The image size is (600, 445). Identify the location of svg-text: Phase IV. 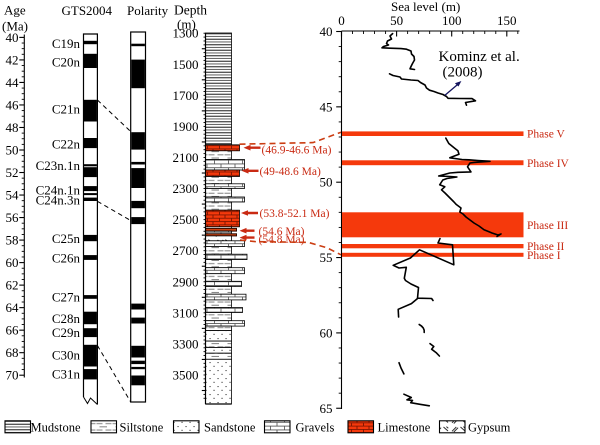
(548, 164).